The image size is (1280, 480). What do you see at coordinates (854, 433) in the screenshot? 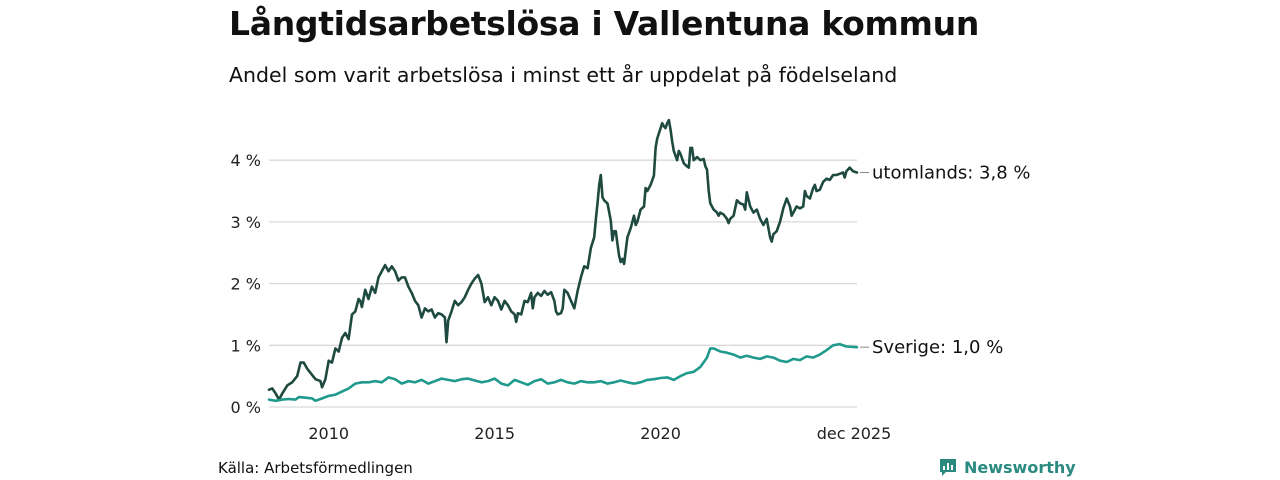
I see `x-tick-label: dec 2025` at bounding box center [854, 433].